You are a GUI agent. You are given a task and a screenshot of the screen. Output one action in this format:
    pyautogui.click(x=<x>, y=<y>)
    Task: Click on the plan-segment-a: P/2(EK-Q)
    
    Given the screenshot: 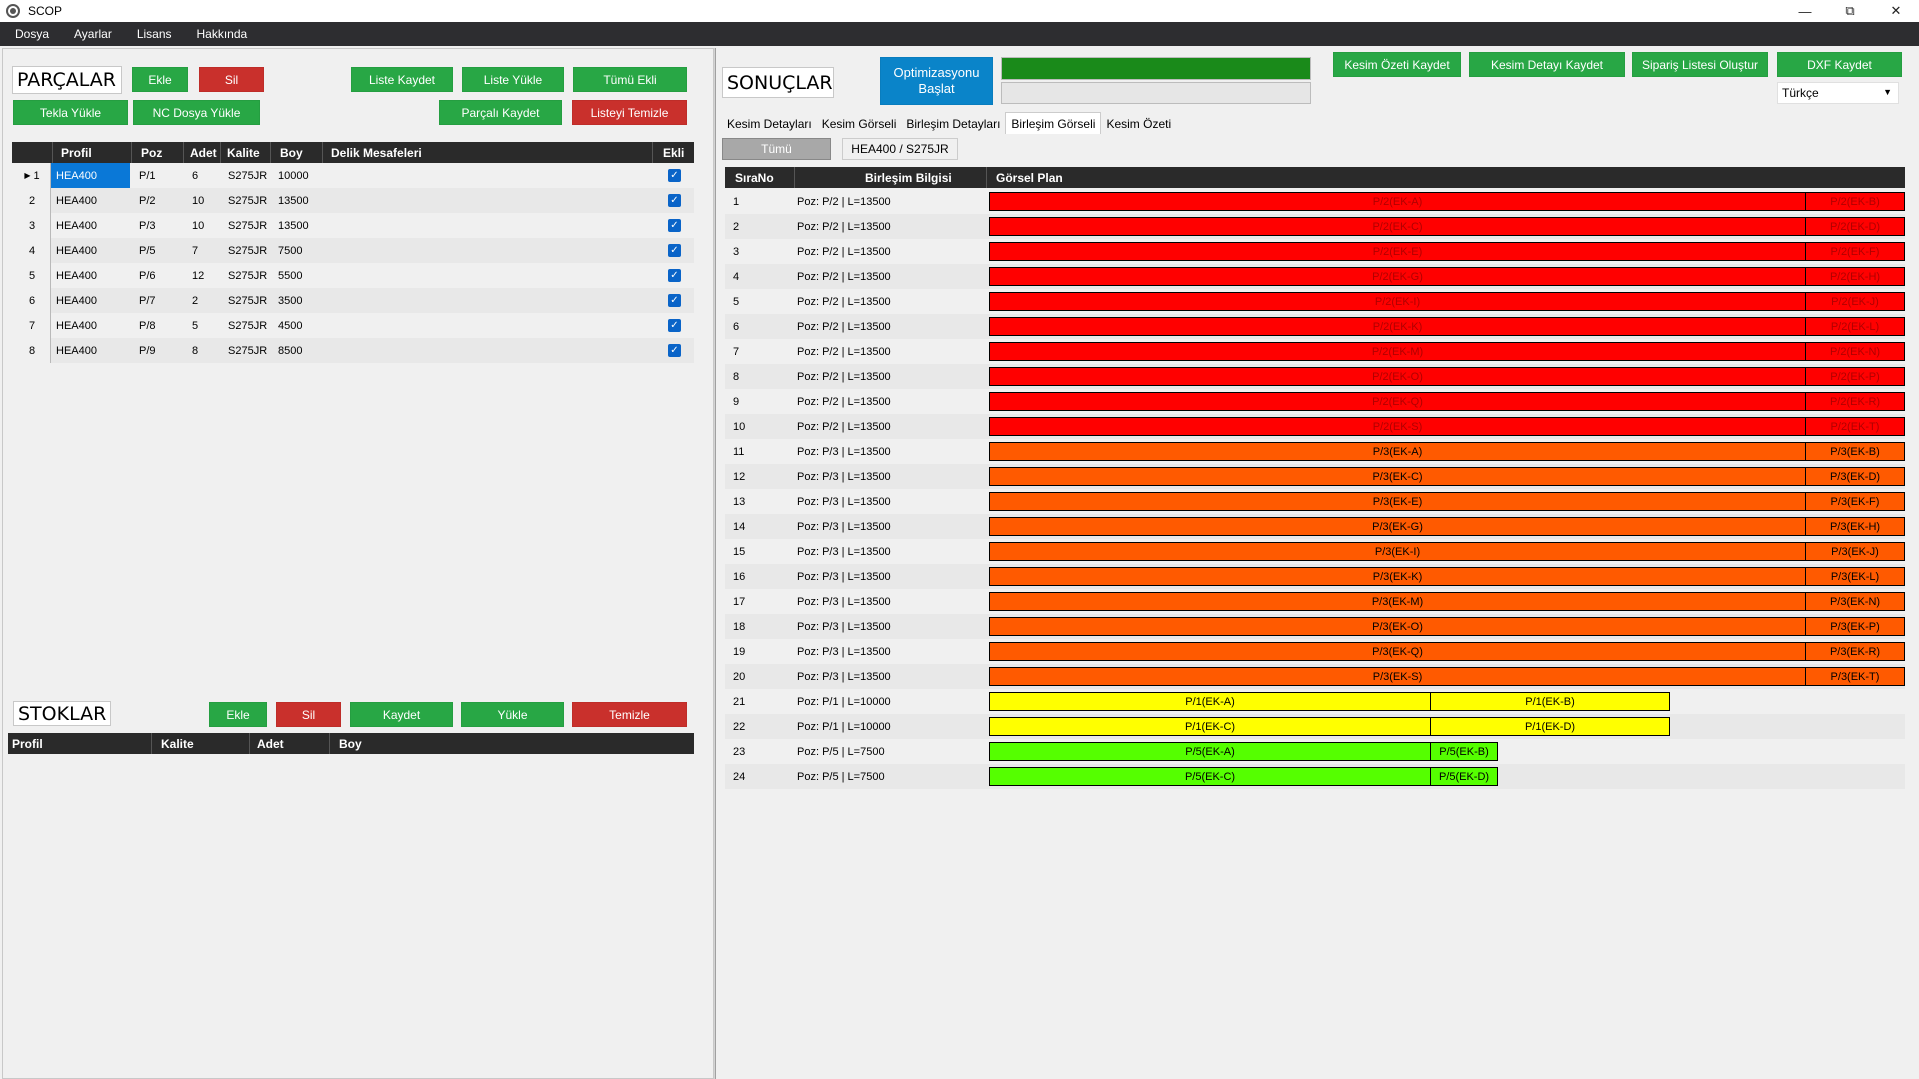 What is the action you would take?
    pyautogui.click(x=1397, y=401)
    